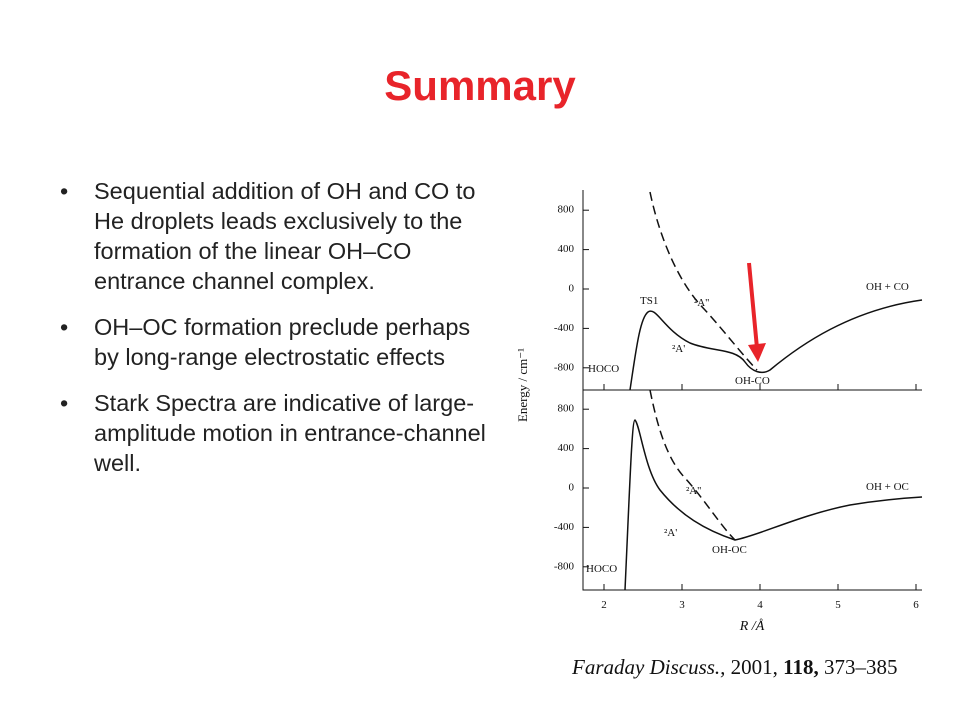 The width and height of the screenshot is (960, 720). I want to click on y-axis-label: Energy / cm⁻¹, so click(522, 385).